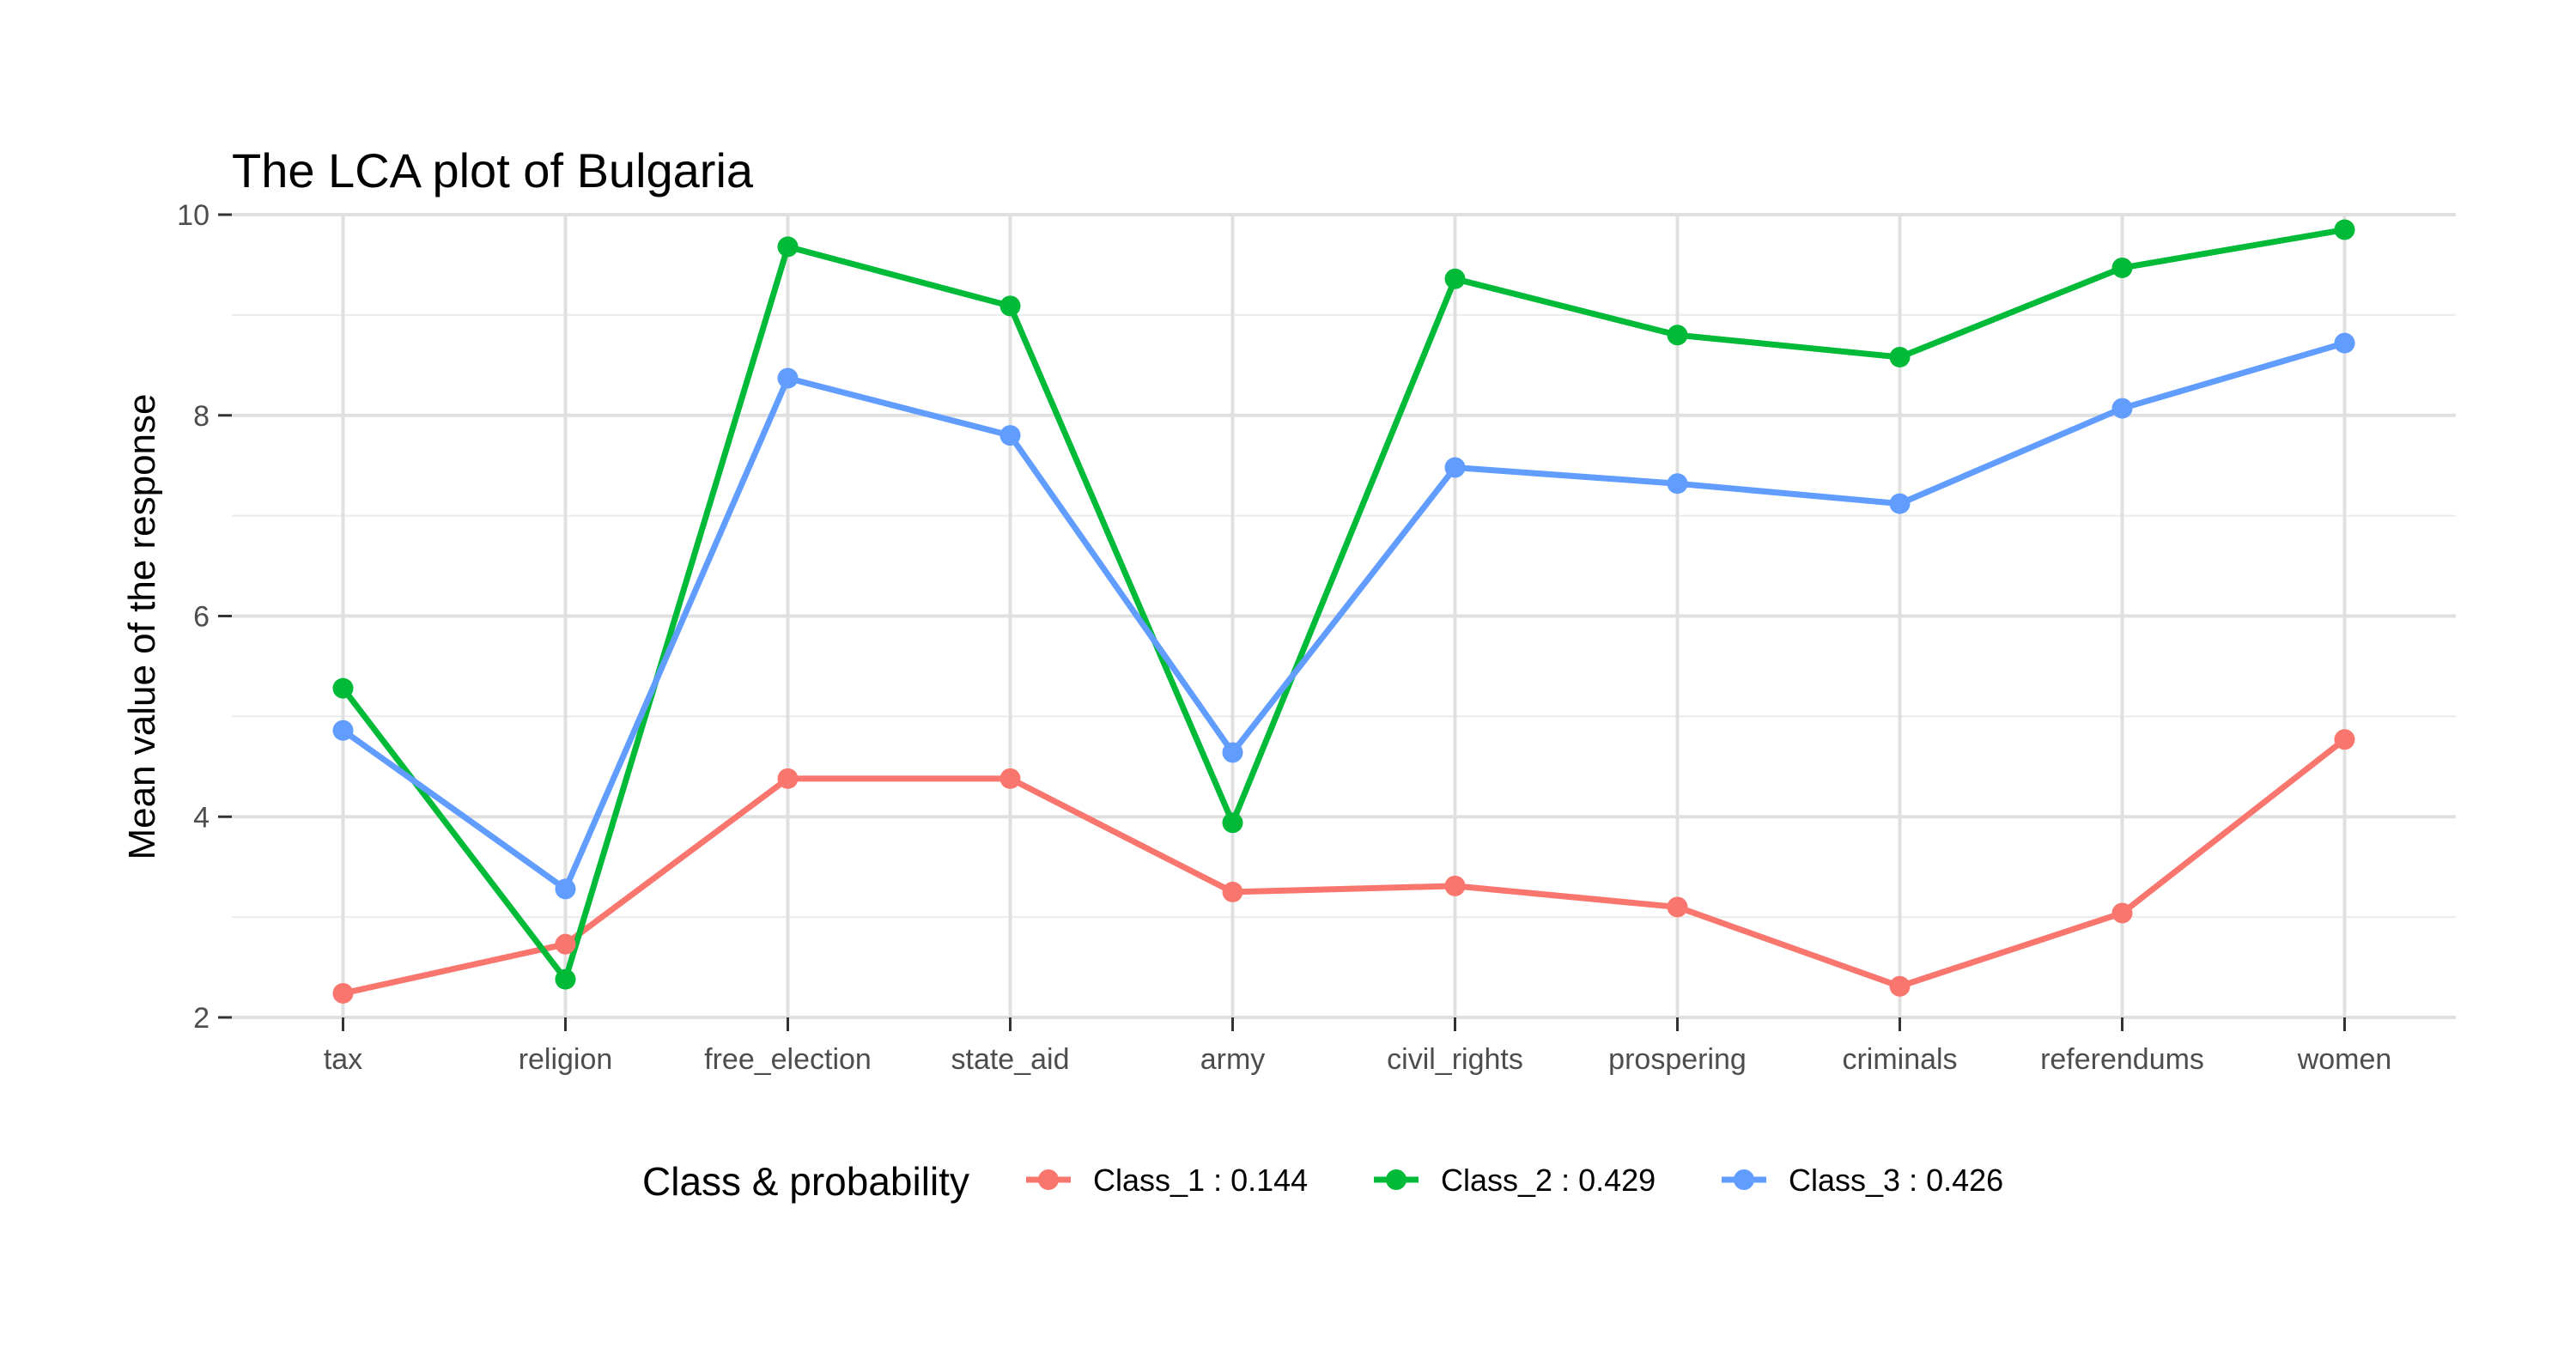 The height and width of the screenshot is (1366, 2576). What do you see at coordinates (806, 1181) in the screenshot?
I see `legend-title: Class & probability` at bounding box center [806, 1181].